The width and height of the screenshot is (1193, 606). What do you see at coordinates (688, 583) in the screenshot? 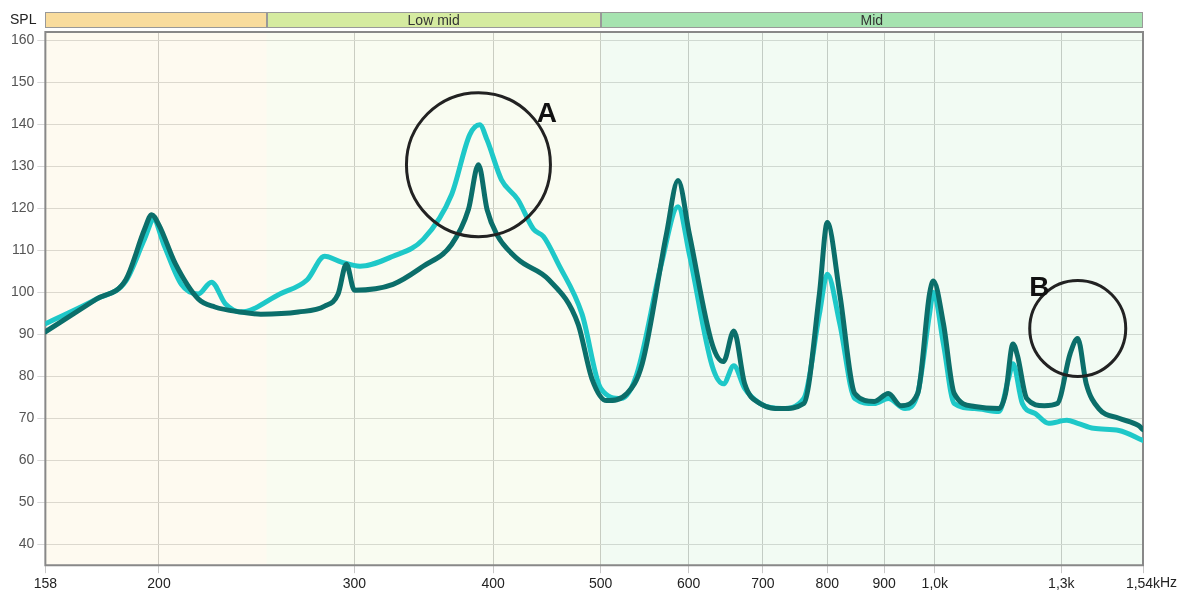
I see `x-tick-label: 600` at bounding box center [688, 583].